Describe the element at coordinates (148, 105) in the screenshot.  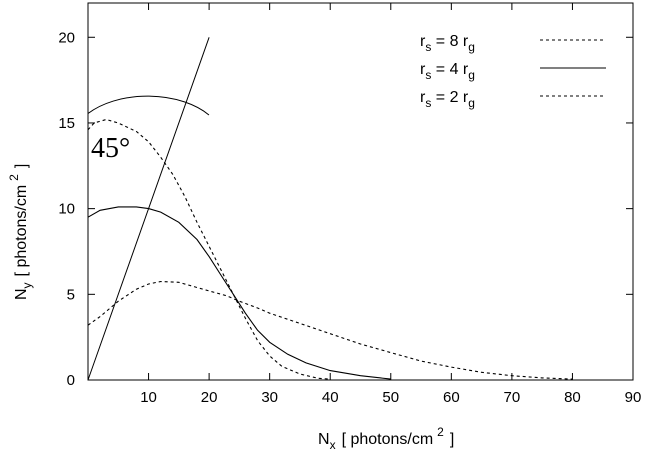
I see `angle-arc` at that location.